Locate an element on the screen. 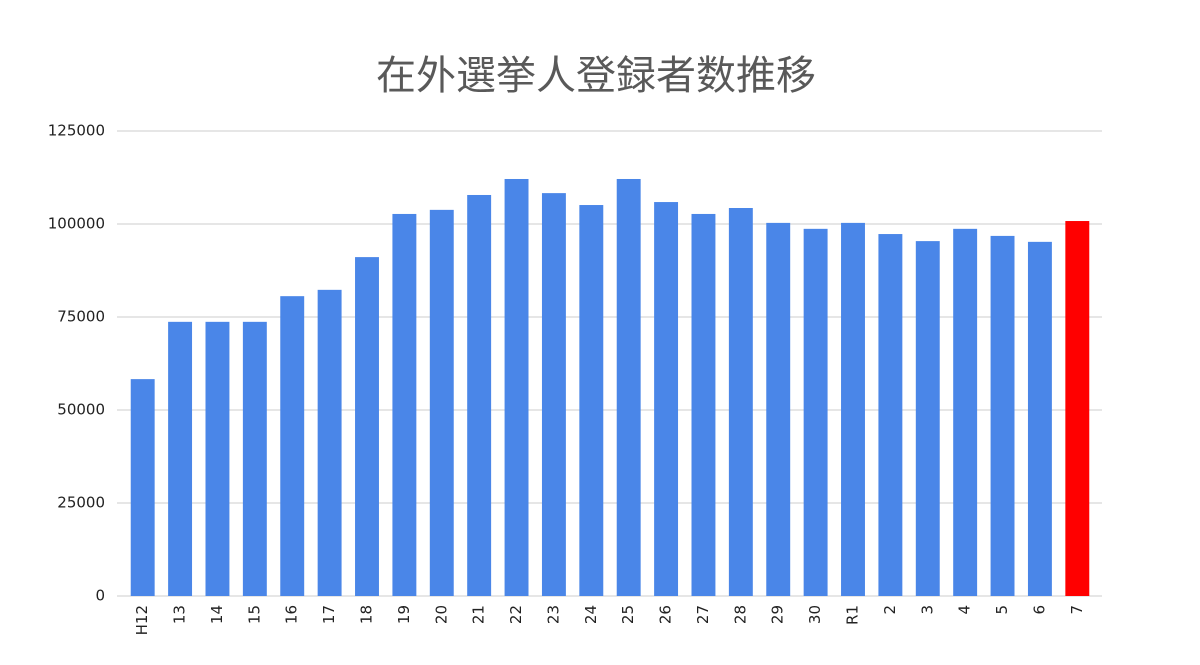  x-tick-label: 15 is located at coordinates (254, 614).